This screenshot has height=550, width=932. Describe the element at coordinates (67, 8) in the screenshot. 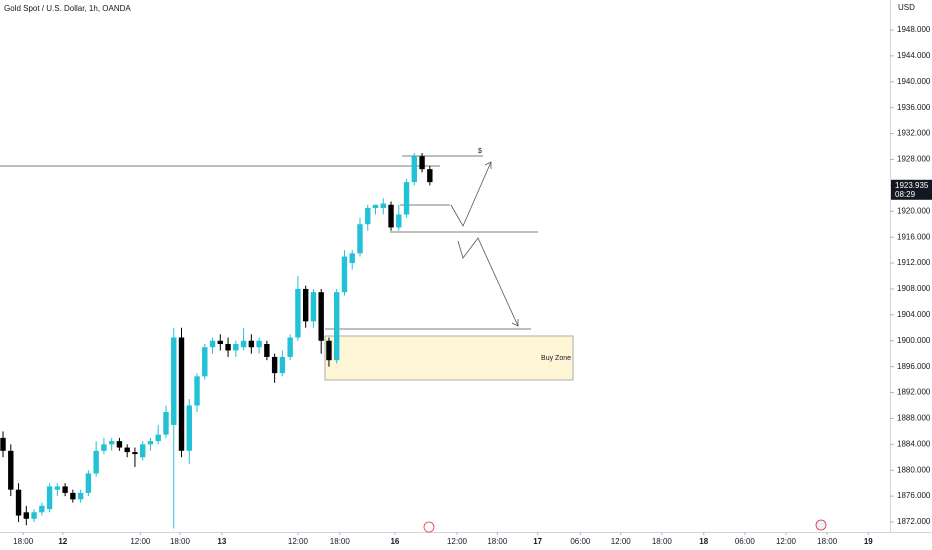

I see `chart-title: Gold Spot / U.S. Dollar, 1h, OANDA` at that location.